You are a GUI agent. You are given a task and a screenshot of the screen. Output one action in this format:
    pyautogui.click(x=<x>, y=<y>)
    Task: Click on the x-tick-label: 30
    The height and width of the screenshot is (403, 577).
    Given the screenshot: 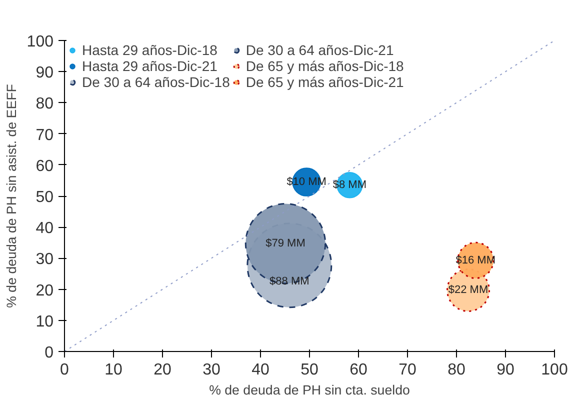 What is the action you would take?
    pyautogui.click(x=211, y=370)
    